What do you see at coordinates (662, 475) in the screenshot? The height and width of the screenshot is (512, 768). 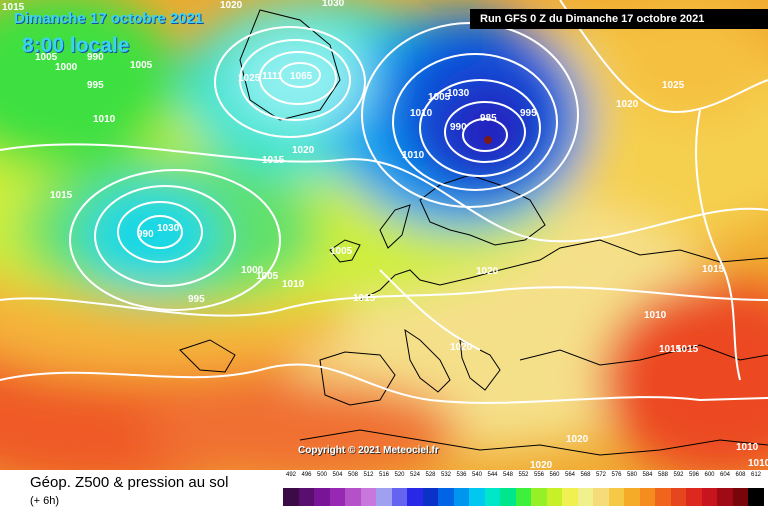 I see `scale-label: 588` at bounding box center [662, 475].